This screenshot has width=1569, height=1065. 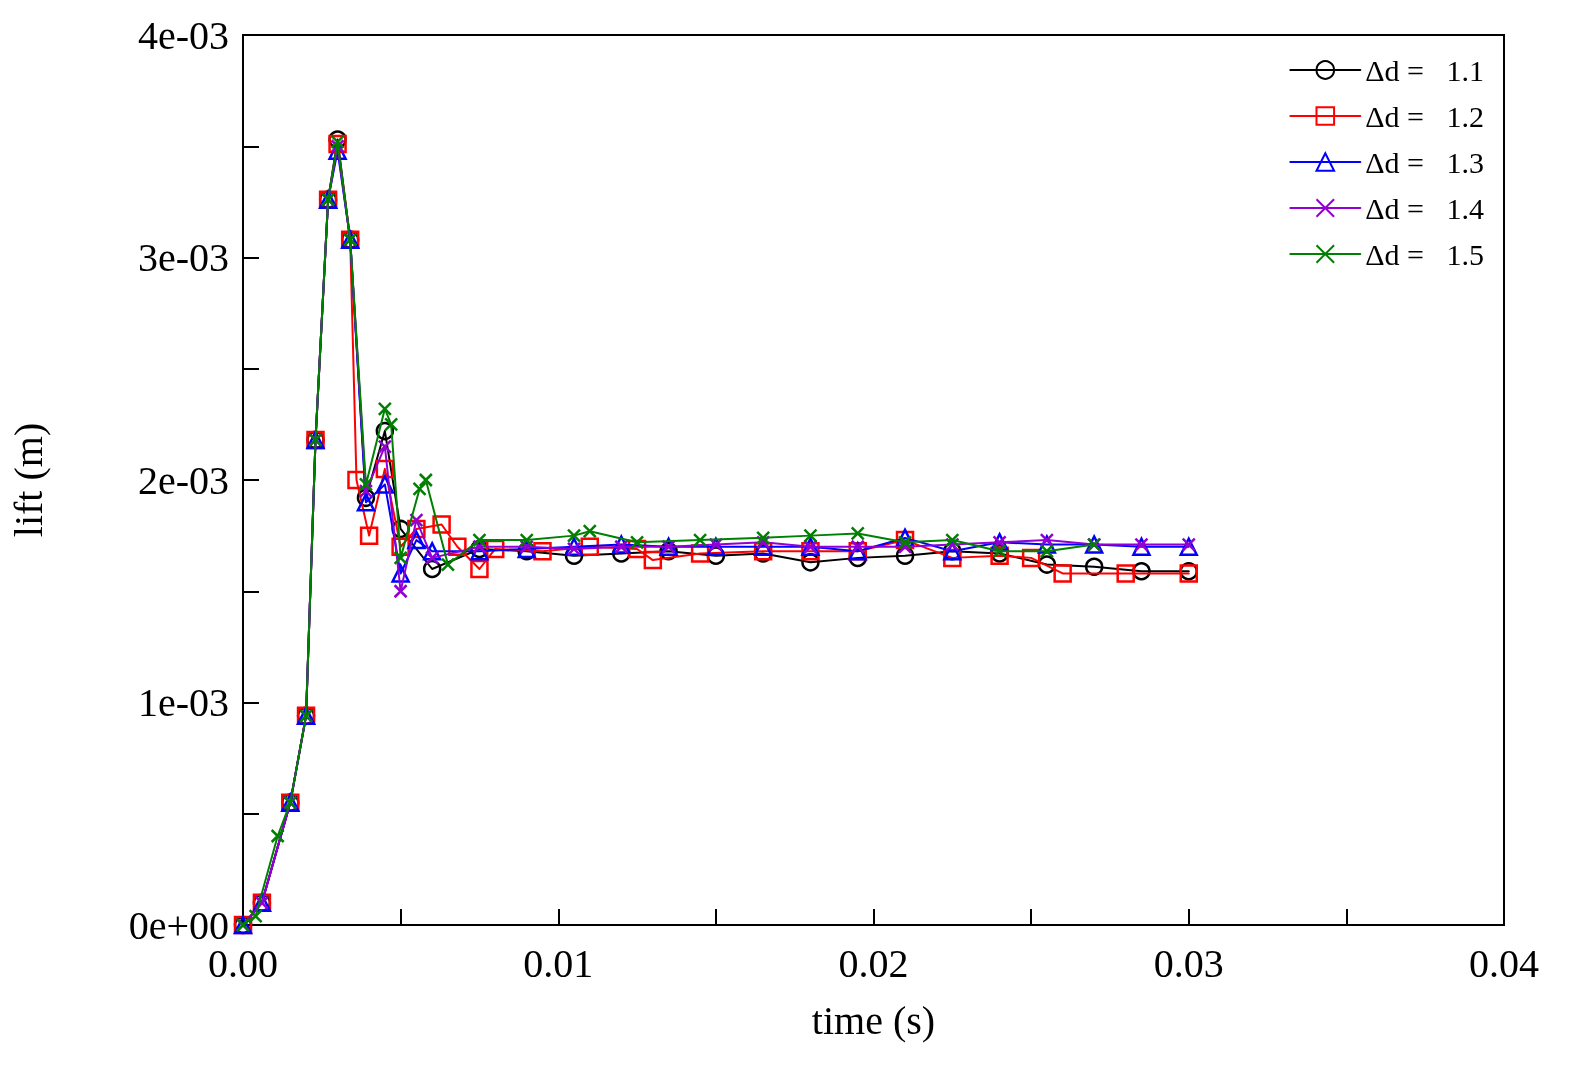 What do you see at coordinates (183, 702) in the screenshot?
I see `y-tick-label: 1e-03` at bounding box center [183, 702].